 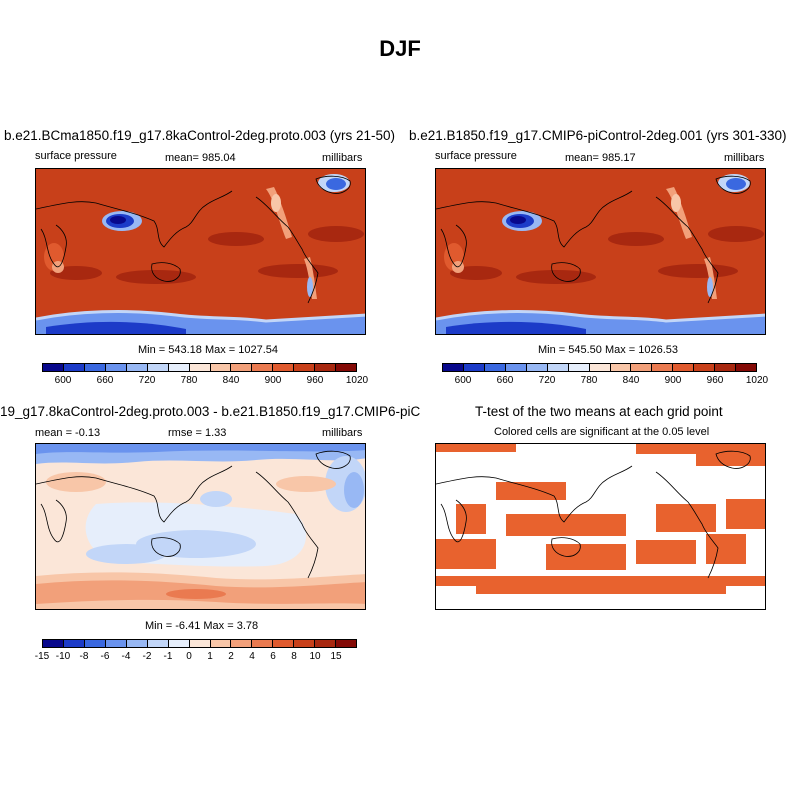 I want to click on panel1-colorbar, so click(x=199, y=367).